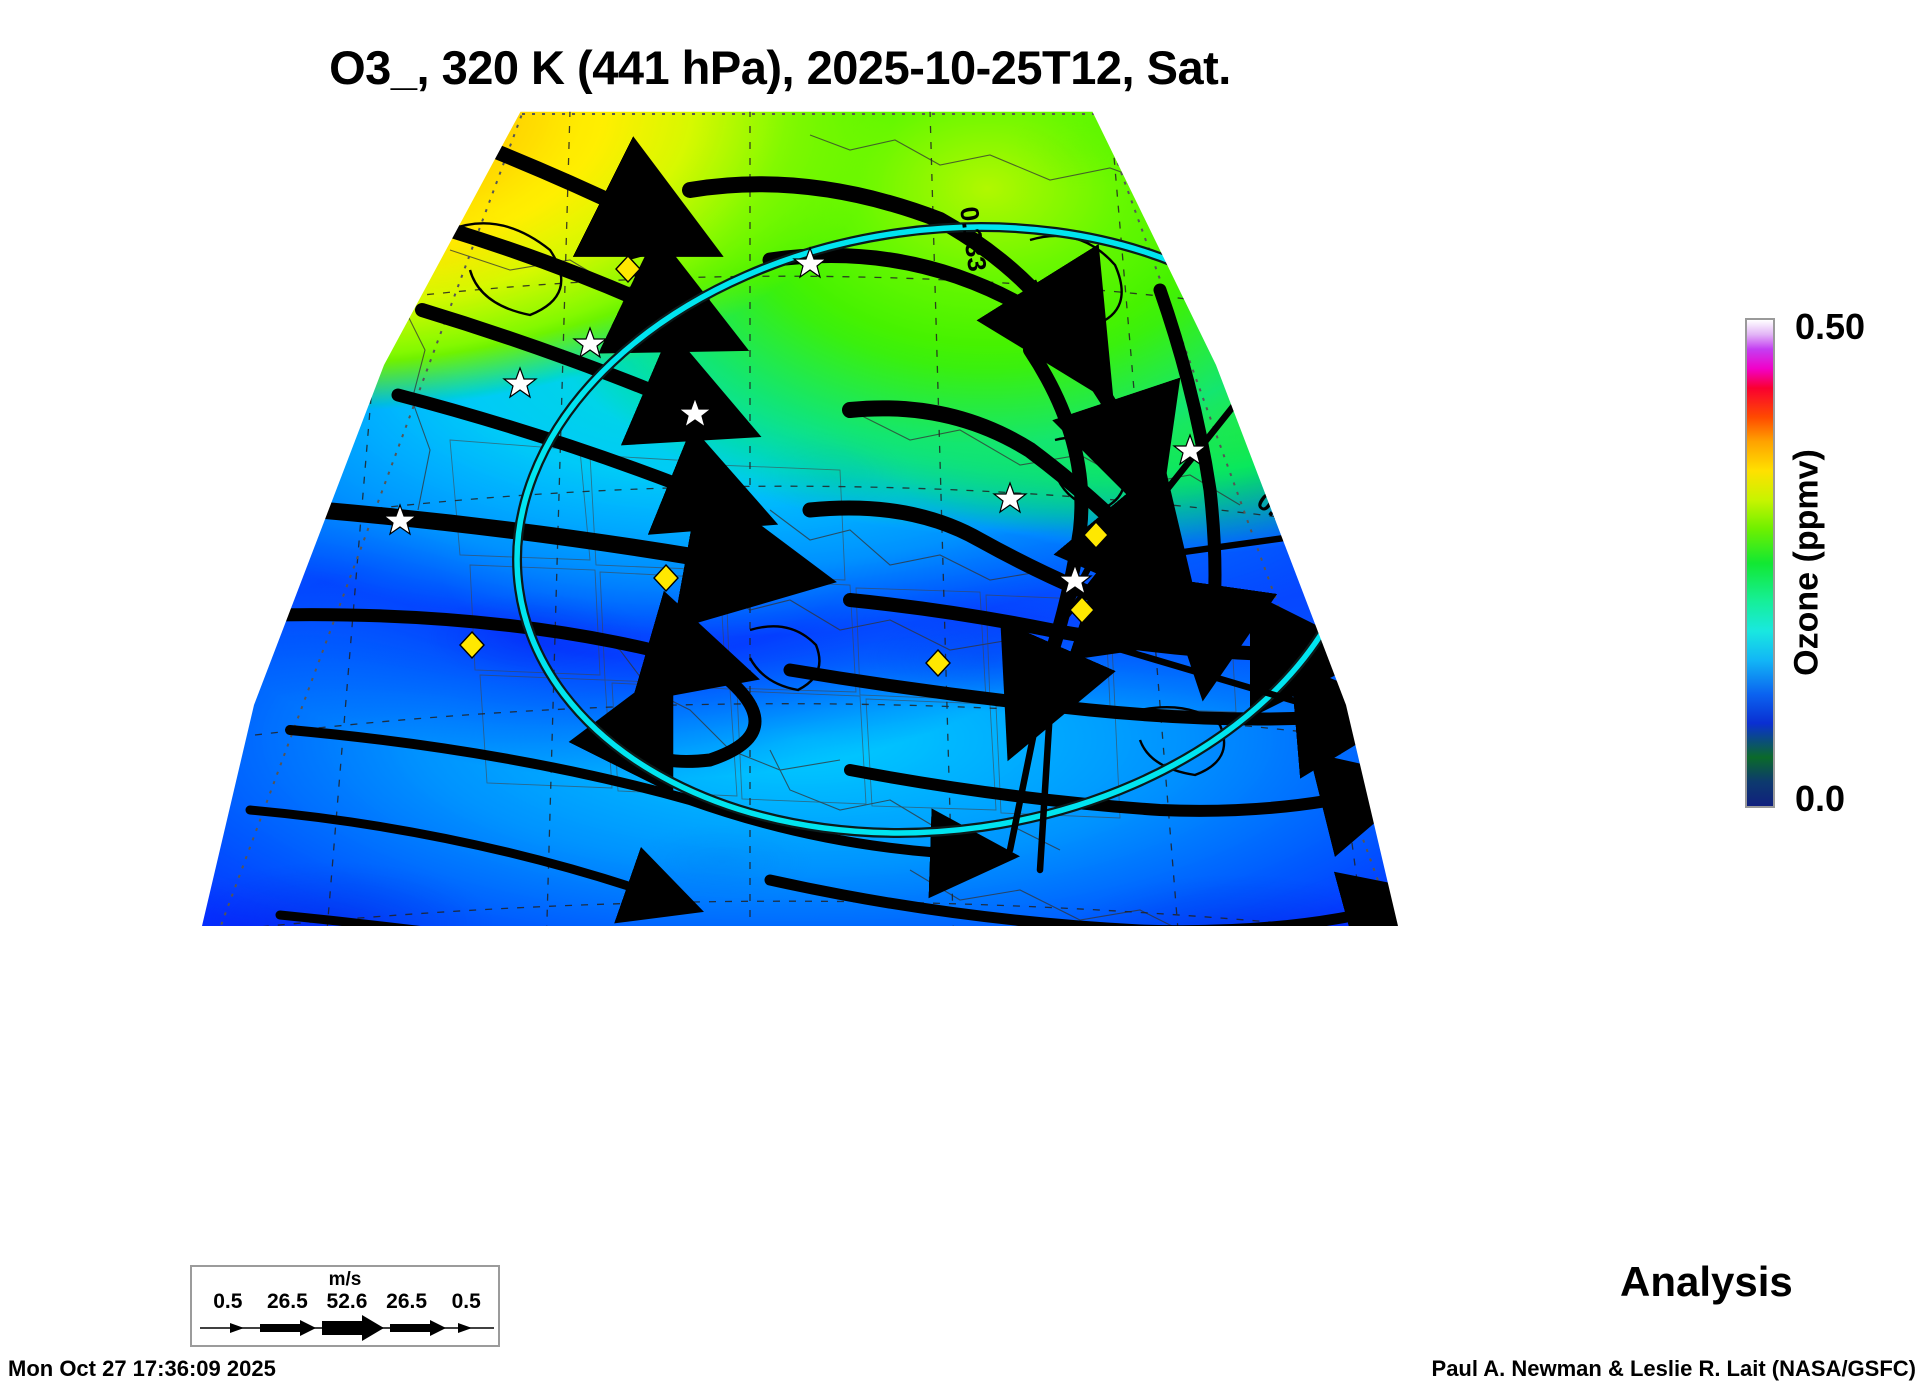 This screenshot has width=1926, height=1394. I want to click on colorbar-axis-label: Ozone (ppmv), so click(1806, 562).